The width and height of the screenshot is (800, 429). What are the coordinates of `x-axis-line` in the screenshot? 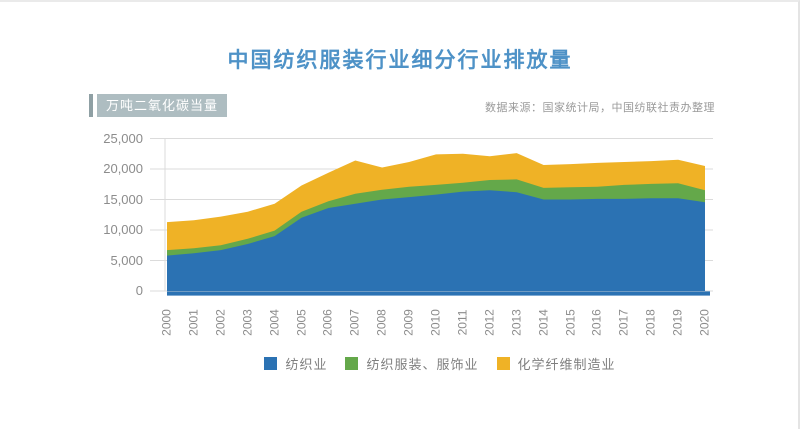 It's located at (438, 293).